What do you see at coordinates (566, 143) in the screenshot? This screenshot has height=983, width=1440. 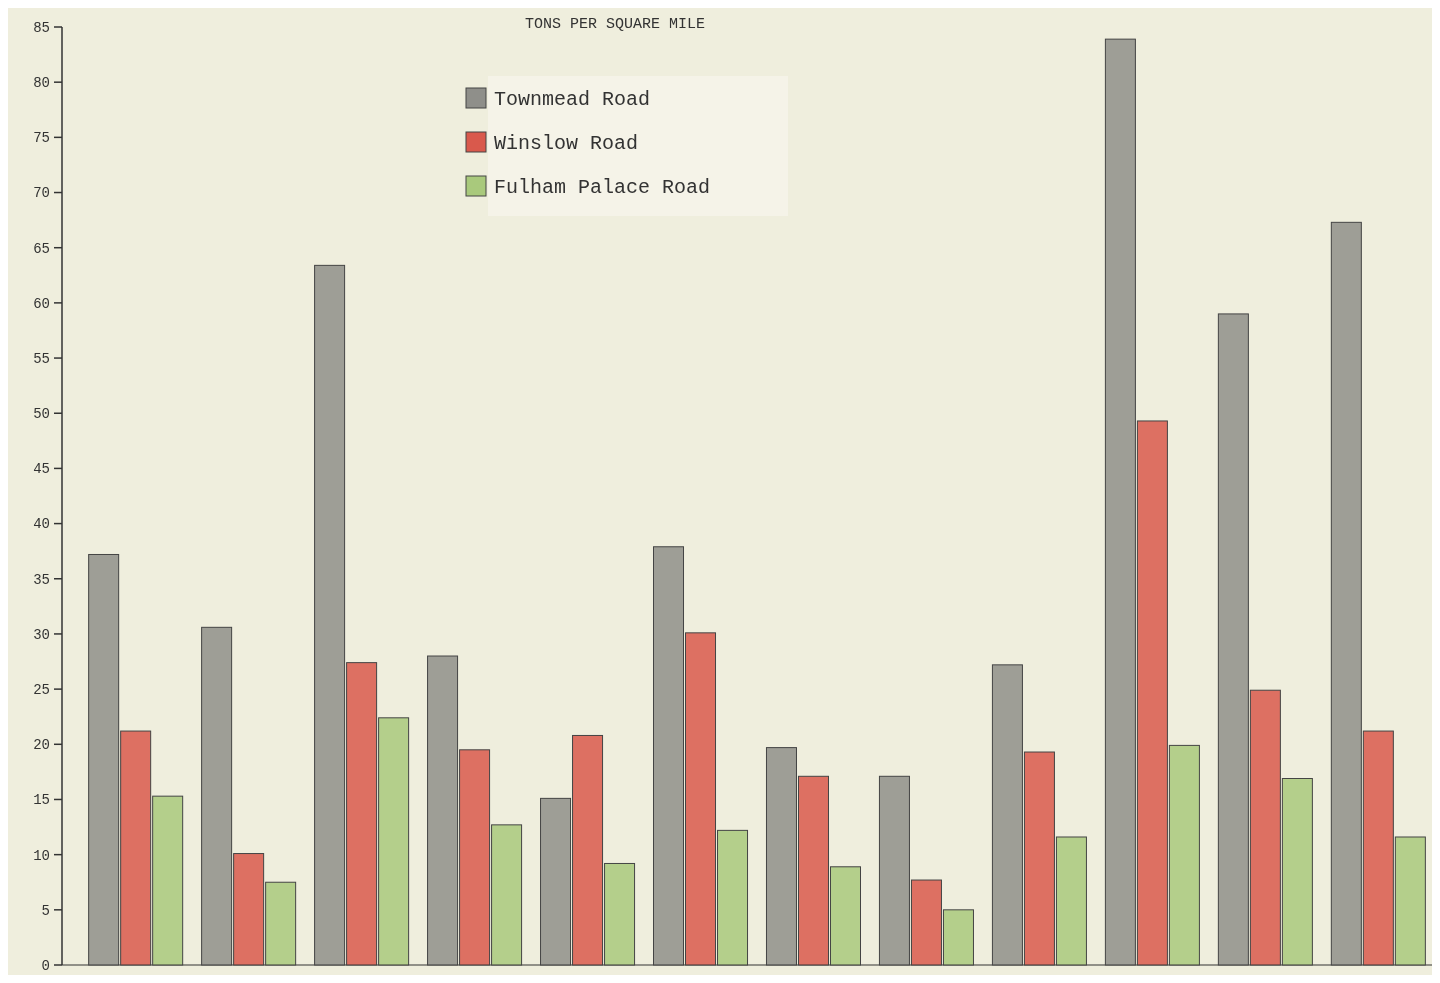 I see `legend-label: Winslow Road` at bounding box center [566, 143].